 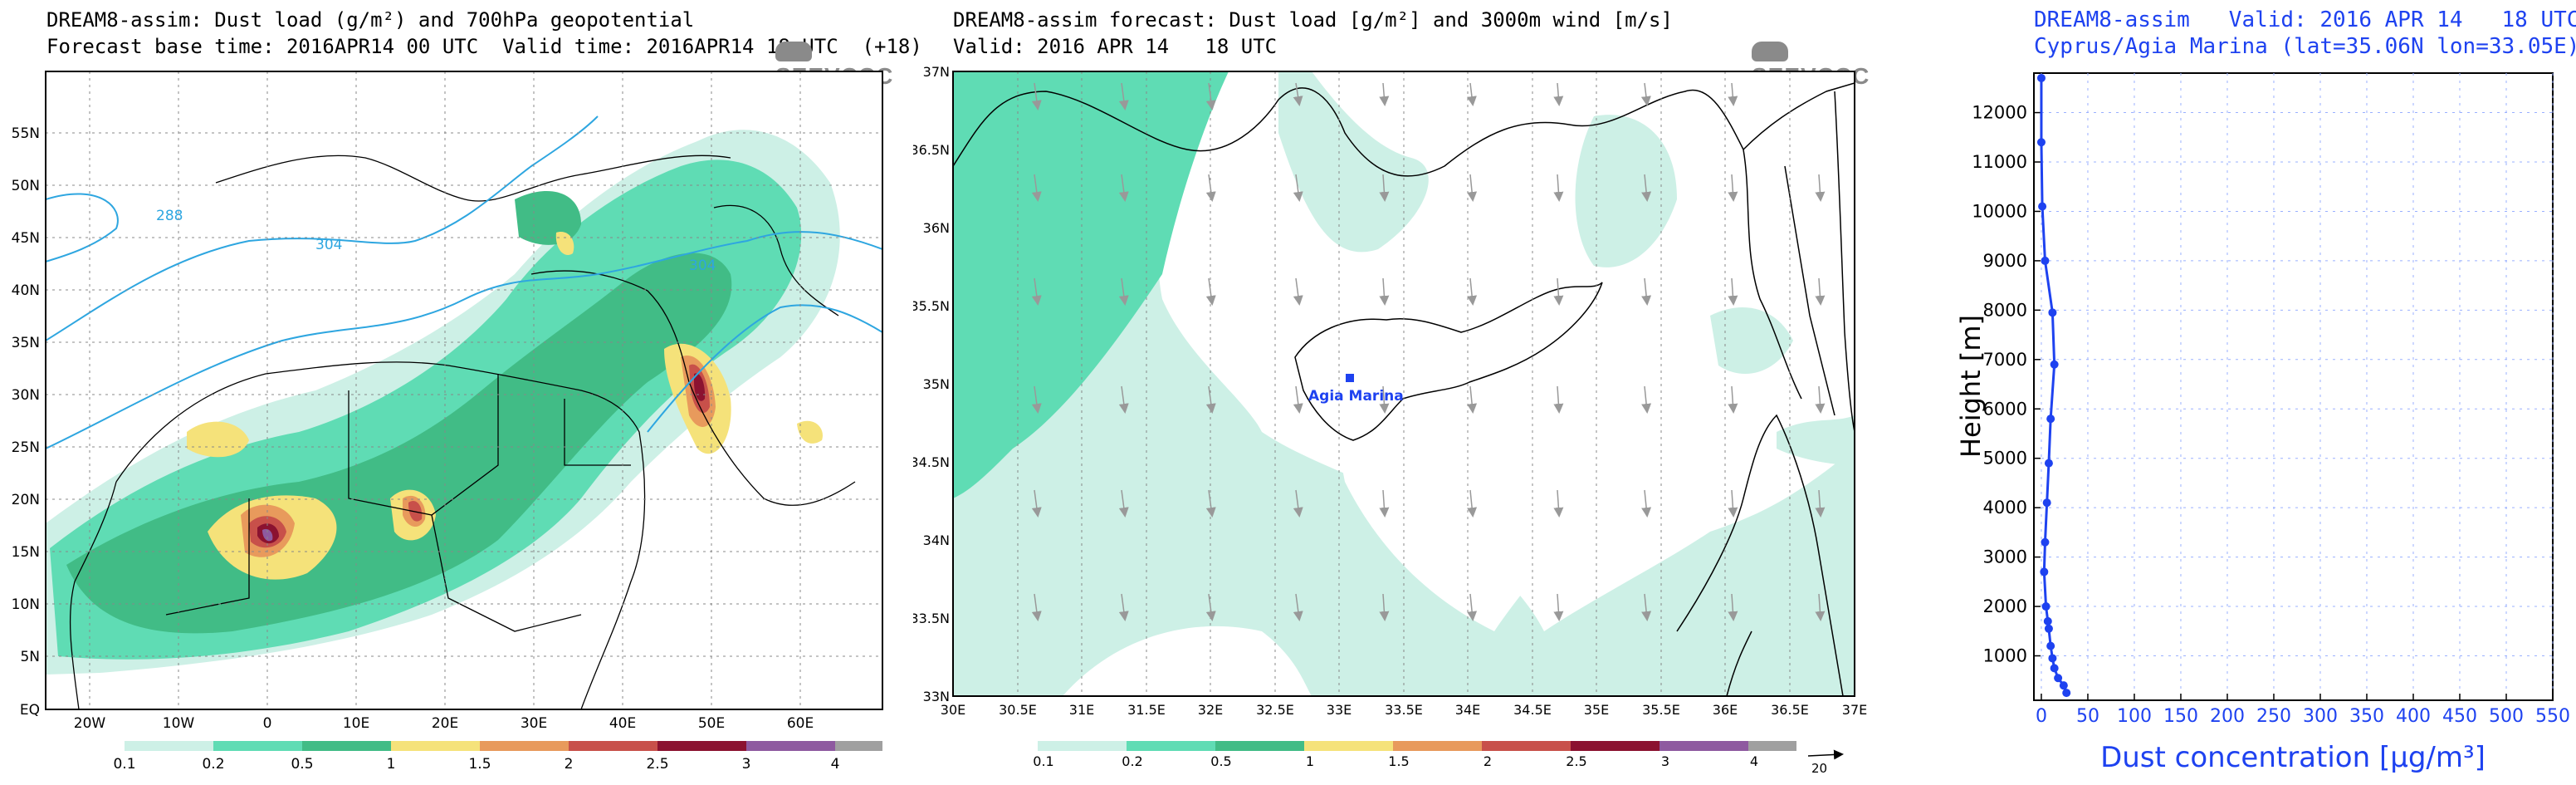 I want to click on colorbar-label: 0.5, so click(x=302, y=764).